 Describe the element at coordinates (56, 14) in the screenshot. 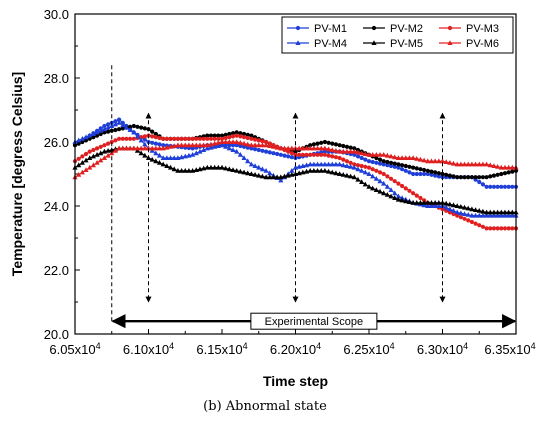

I see `y-tick-label: 30.0` at that location.